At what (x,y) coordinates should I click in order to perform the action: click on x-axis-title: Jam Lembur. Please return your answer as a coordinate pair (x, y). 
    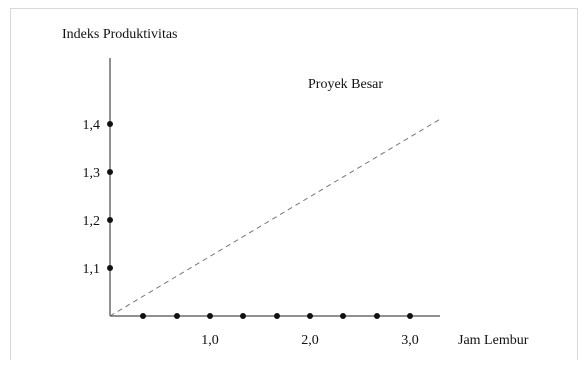
    Looking at the image, I should click on (493, 340).